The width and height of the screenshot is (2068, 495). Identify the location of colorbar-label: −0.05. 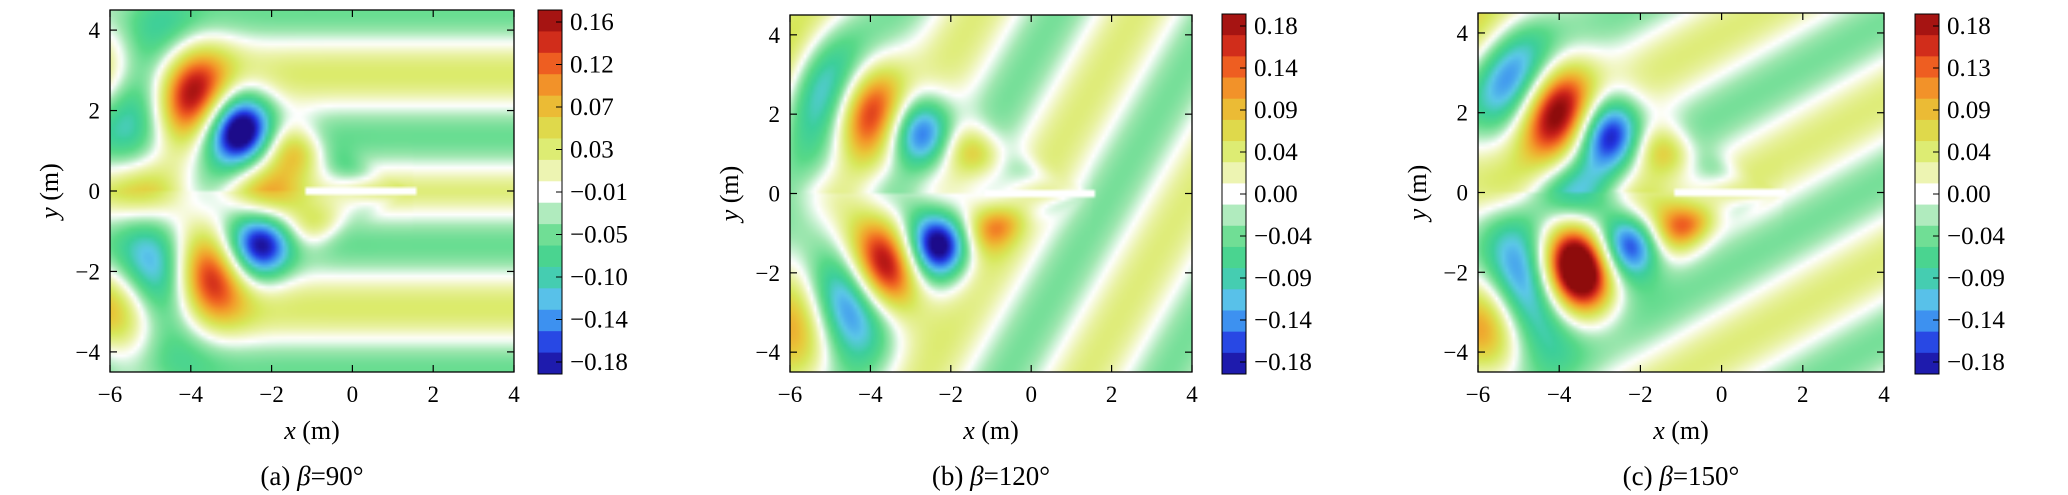
(599, 235).